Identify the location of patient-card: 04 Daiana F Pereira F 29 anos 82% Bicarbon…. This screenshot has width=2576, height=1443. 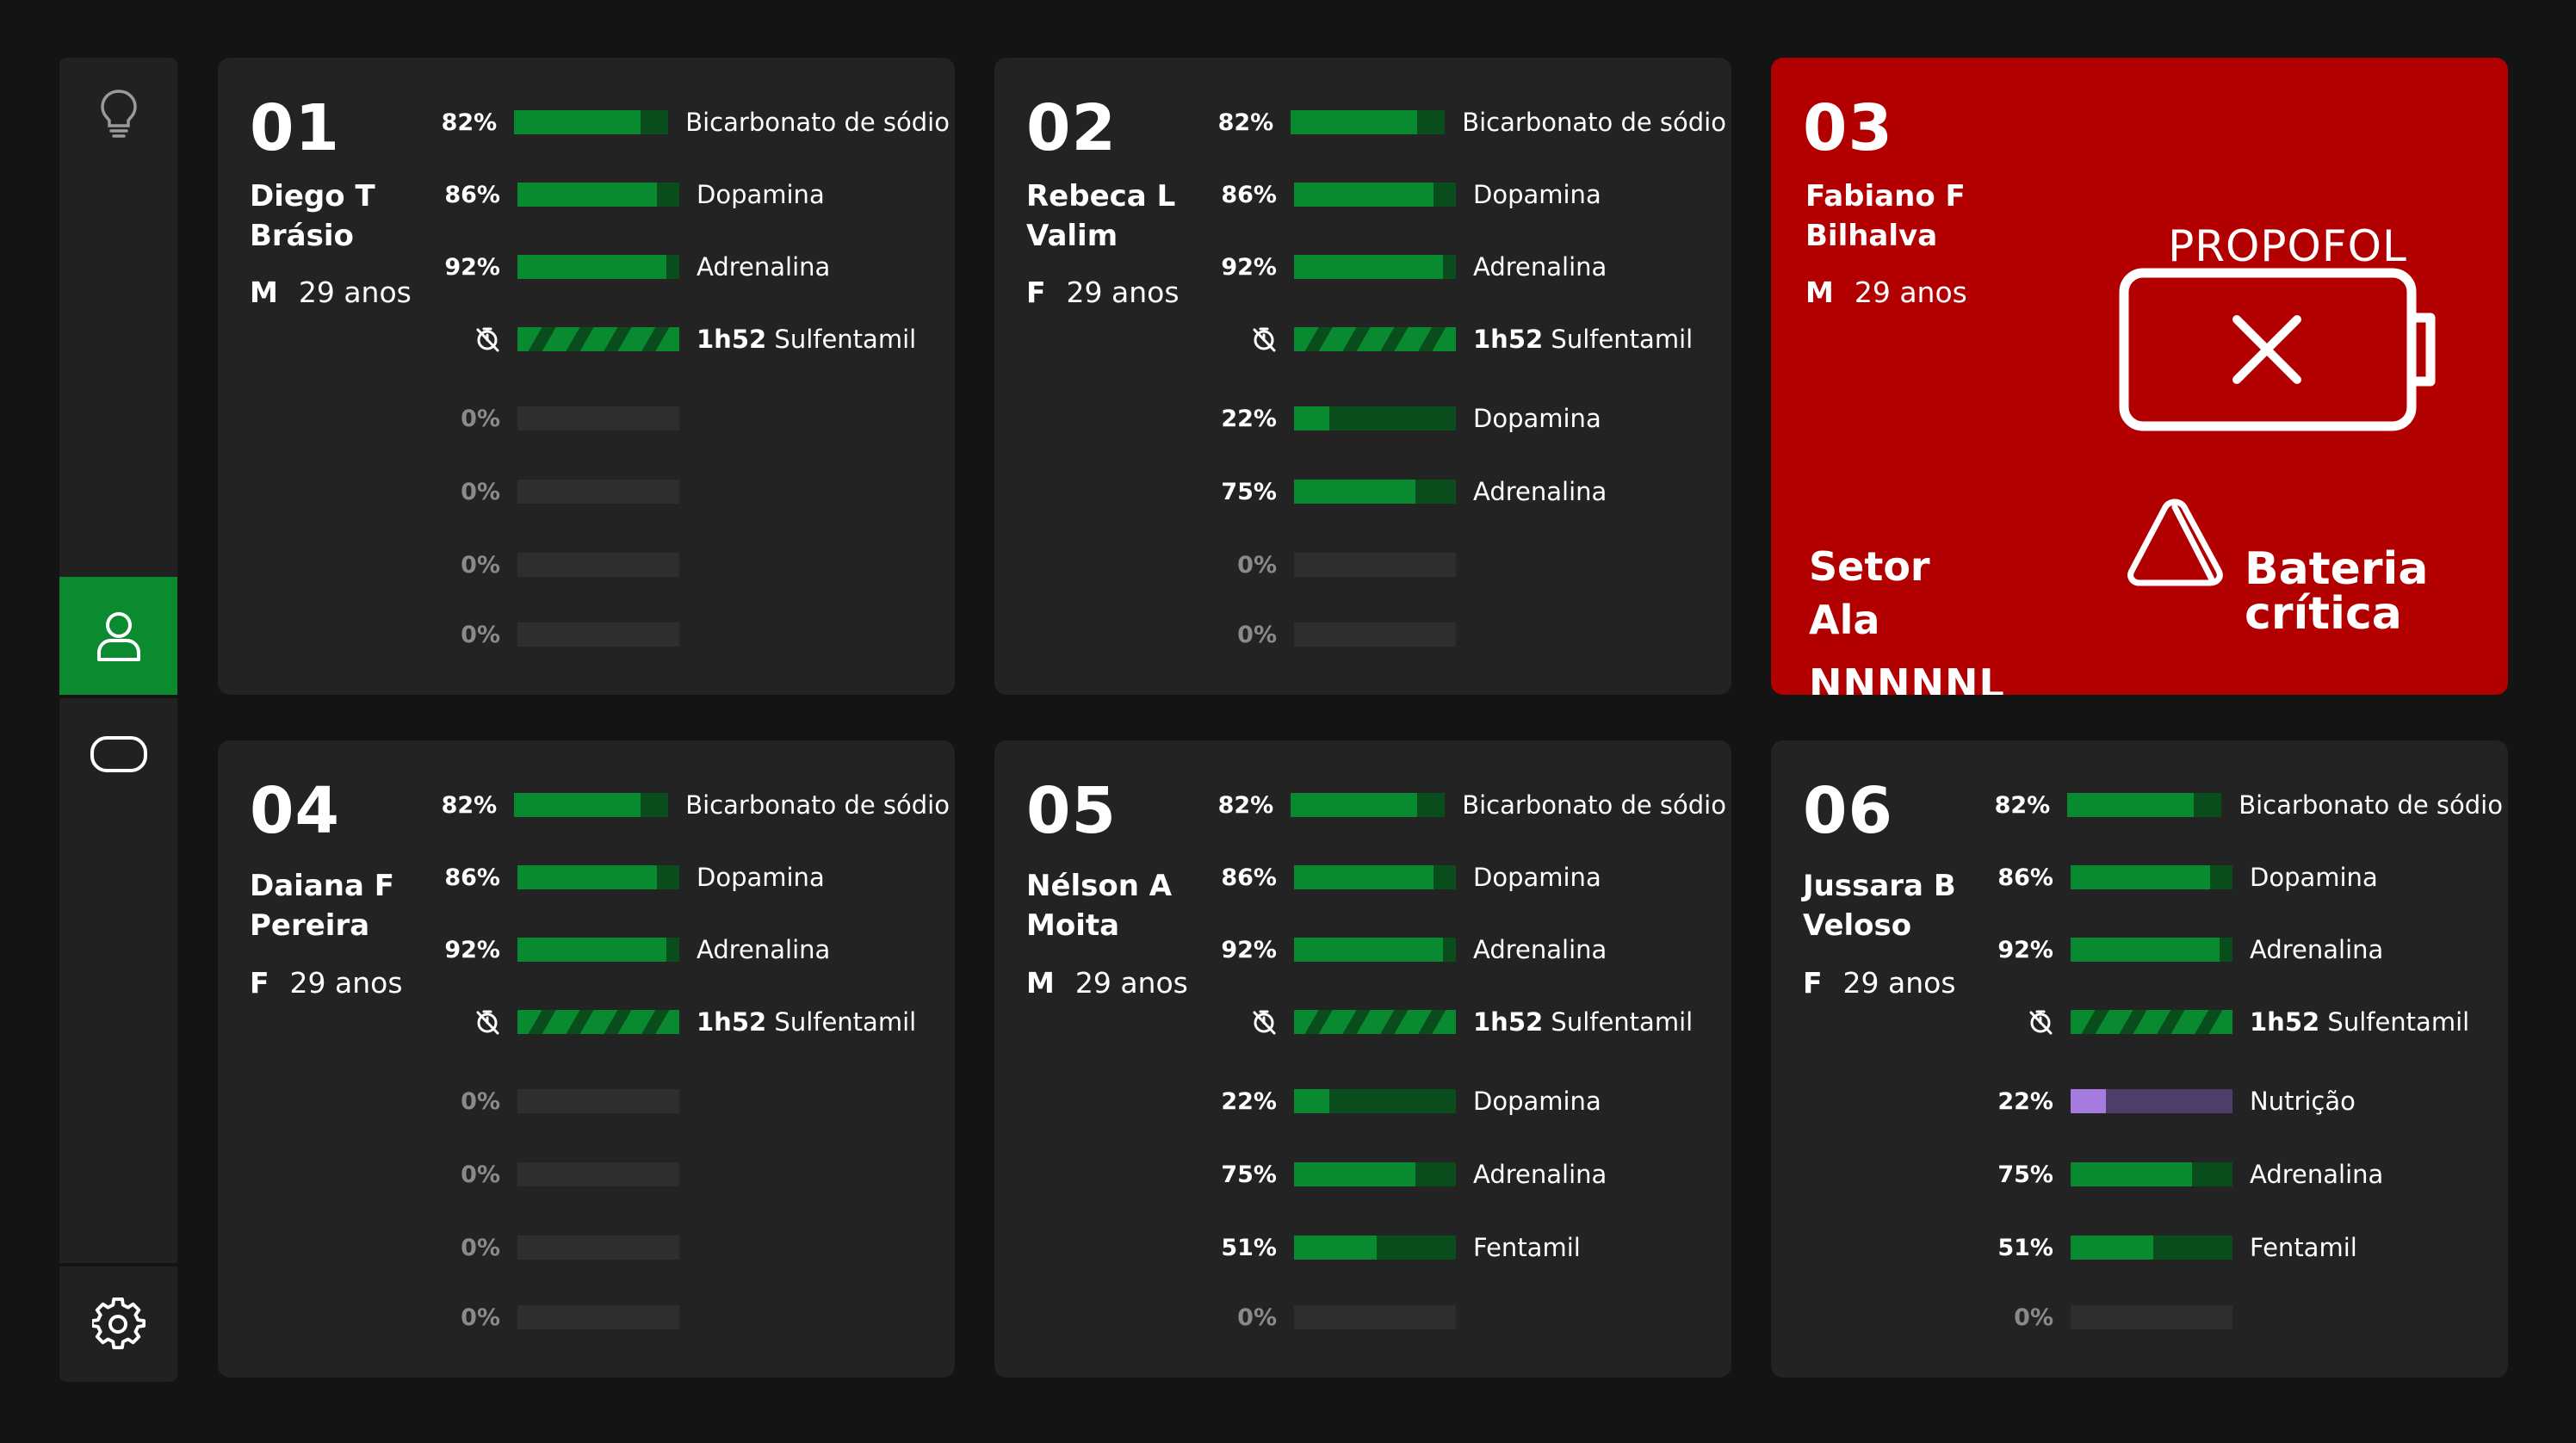
(586, 1059).